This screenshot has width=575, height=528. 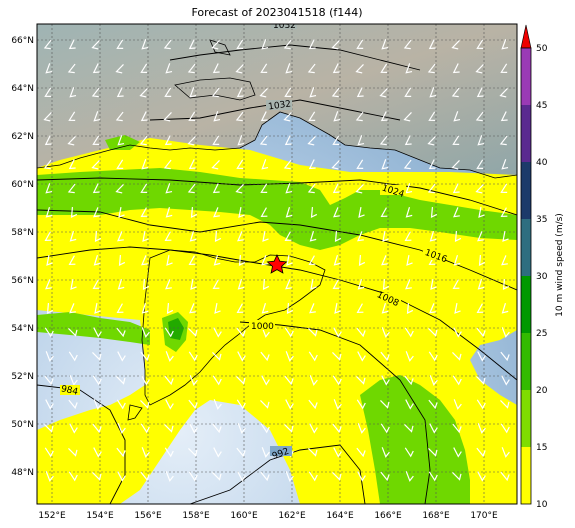 I want to click on lat-tick: 54°N, so click(x=22, y=329).